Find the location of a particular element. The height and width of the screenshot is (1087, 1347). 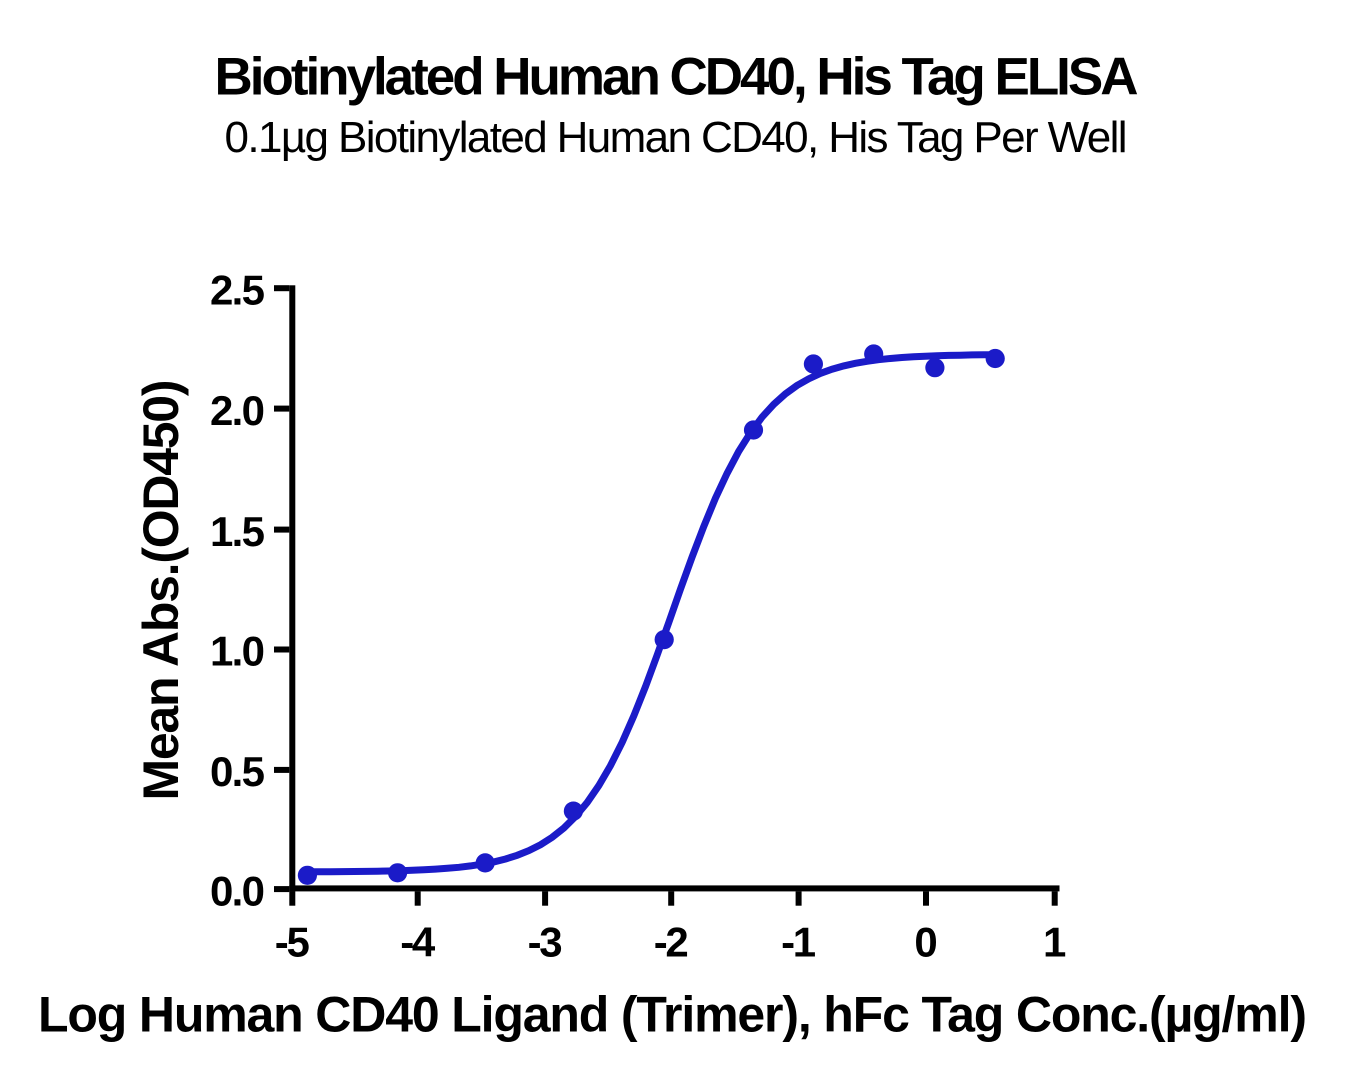

svg-text: 0 is located at coordinates (925, 942).